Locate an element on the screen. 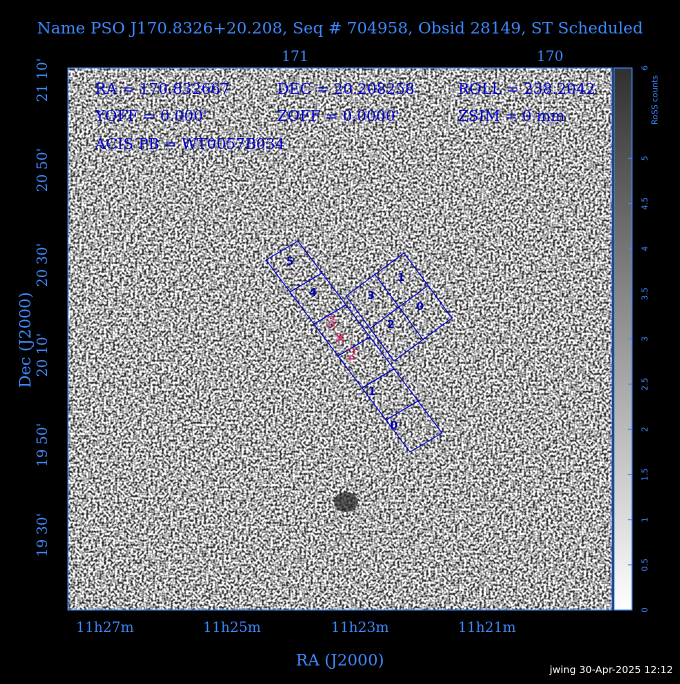  aimpoint is located at coordinates (340, 338).